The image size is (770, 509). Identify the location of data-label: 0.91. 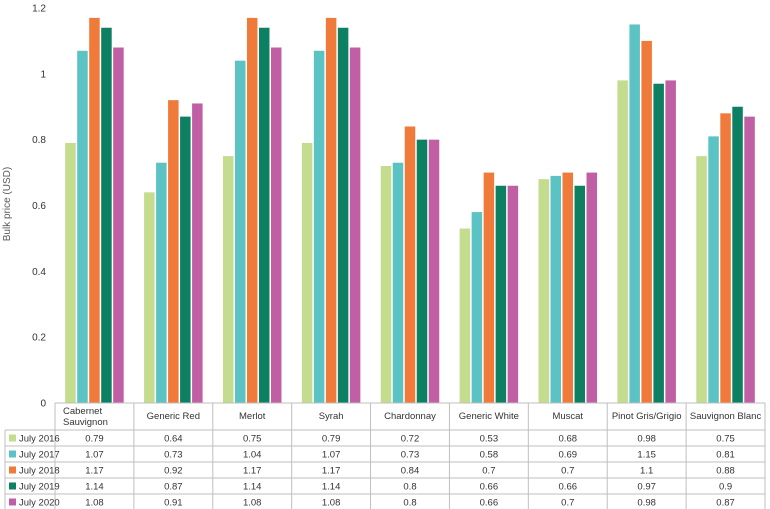
(173, 503).